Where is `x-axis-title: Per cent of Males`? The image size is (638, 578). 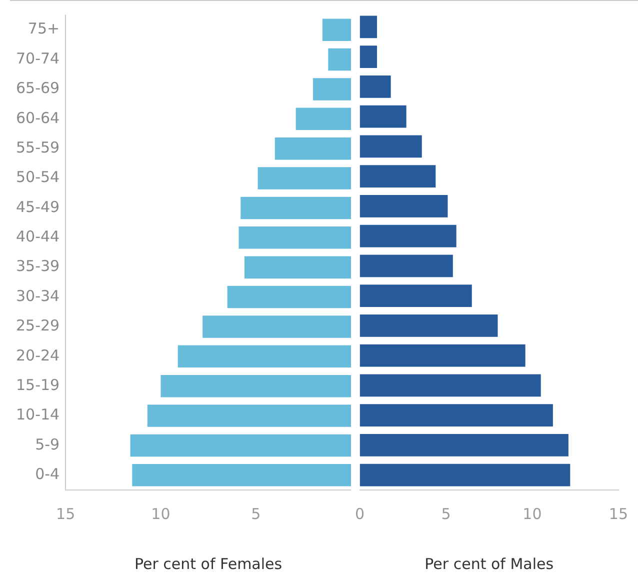 x-axis-title: Per cent of Males is located at coordinates (489, 563).